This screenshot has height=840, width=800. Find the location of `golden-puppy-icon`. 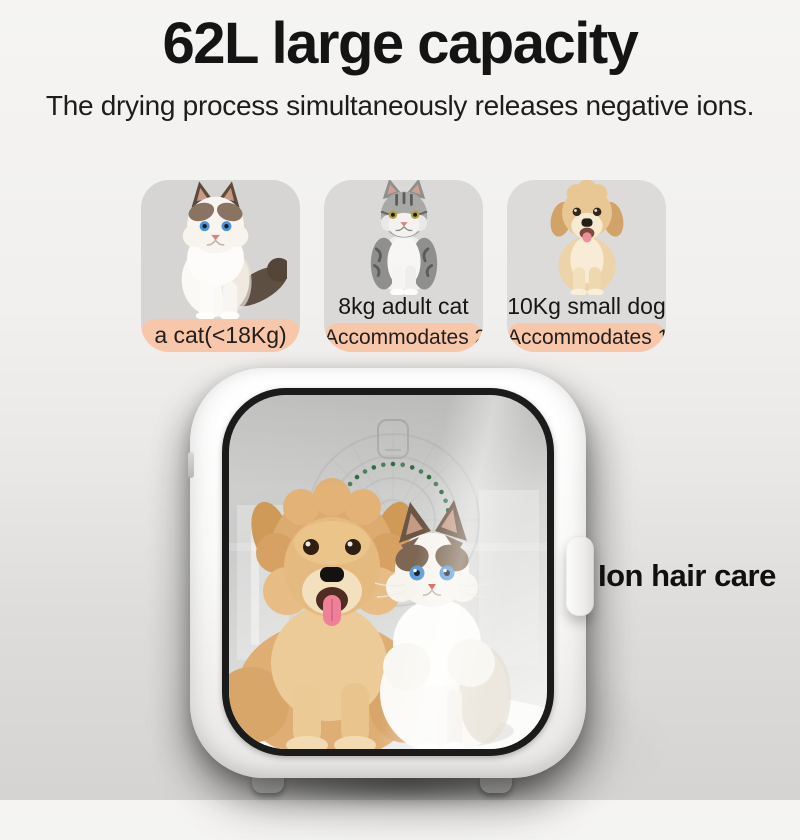

golden-puppy-icon is located at coordinates (586, 237).